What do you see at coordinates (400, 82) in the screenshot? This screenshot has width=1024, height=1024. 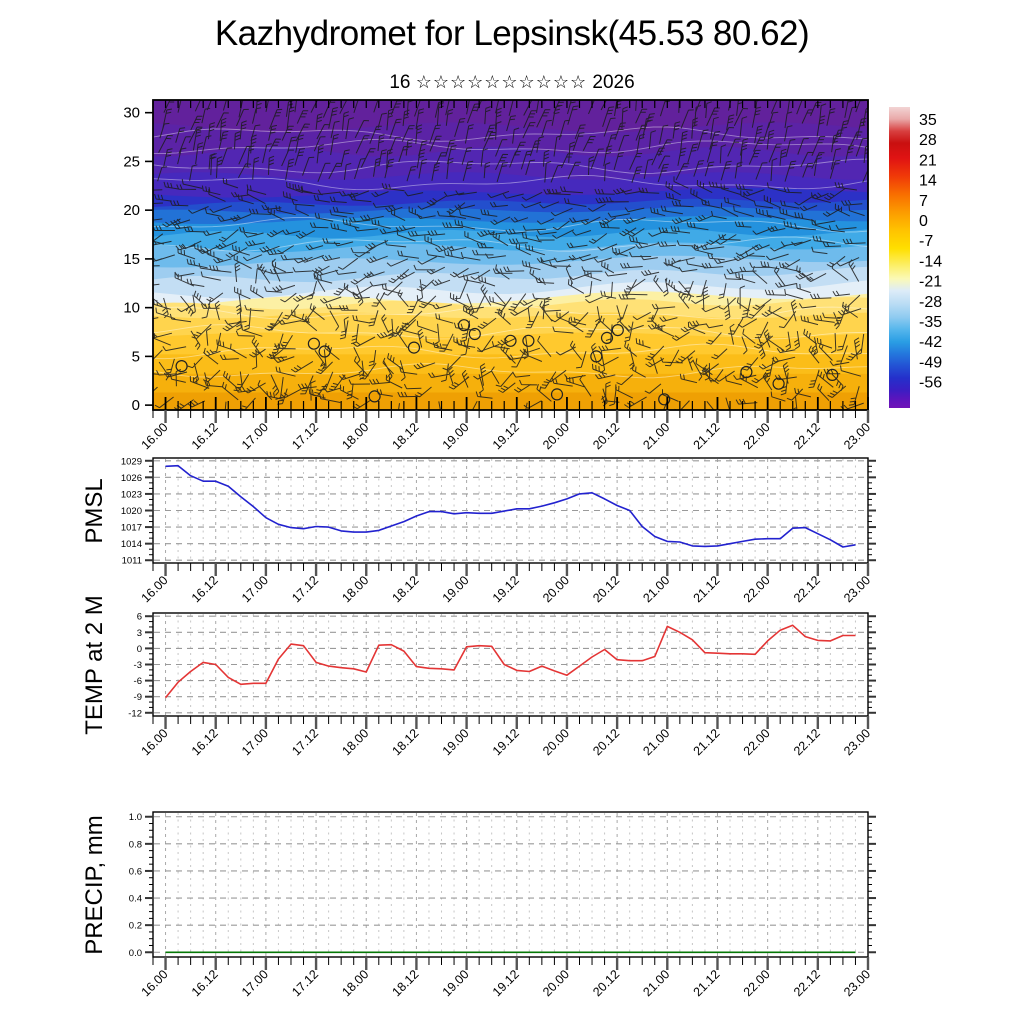 I see `subtitle-day: 16` at bounding box center [400, 82].